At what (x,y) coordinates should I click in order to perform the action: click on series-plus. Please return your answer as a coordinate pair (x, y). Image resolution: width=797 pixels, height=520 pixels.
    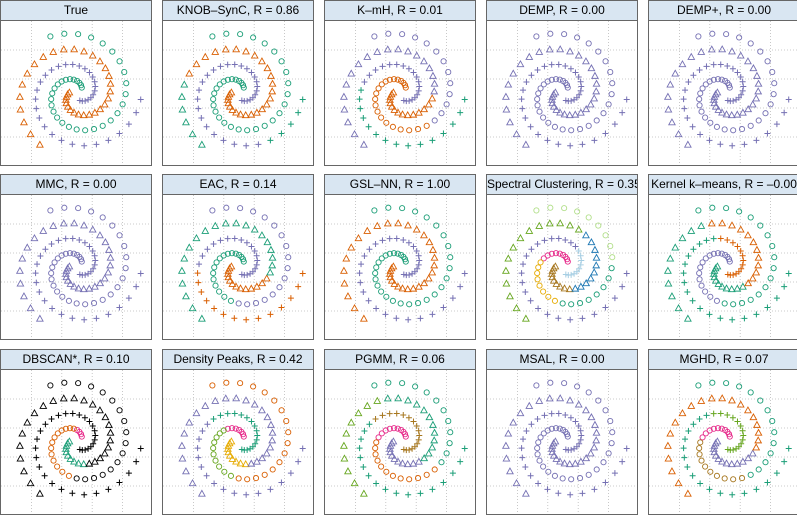
    Looking at the image, I should click on (88, 454).